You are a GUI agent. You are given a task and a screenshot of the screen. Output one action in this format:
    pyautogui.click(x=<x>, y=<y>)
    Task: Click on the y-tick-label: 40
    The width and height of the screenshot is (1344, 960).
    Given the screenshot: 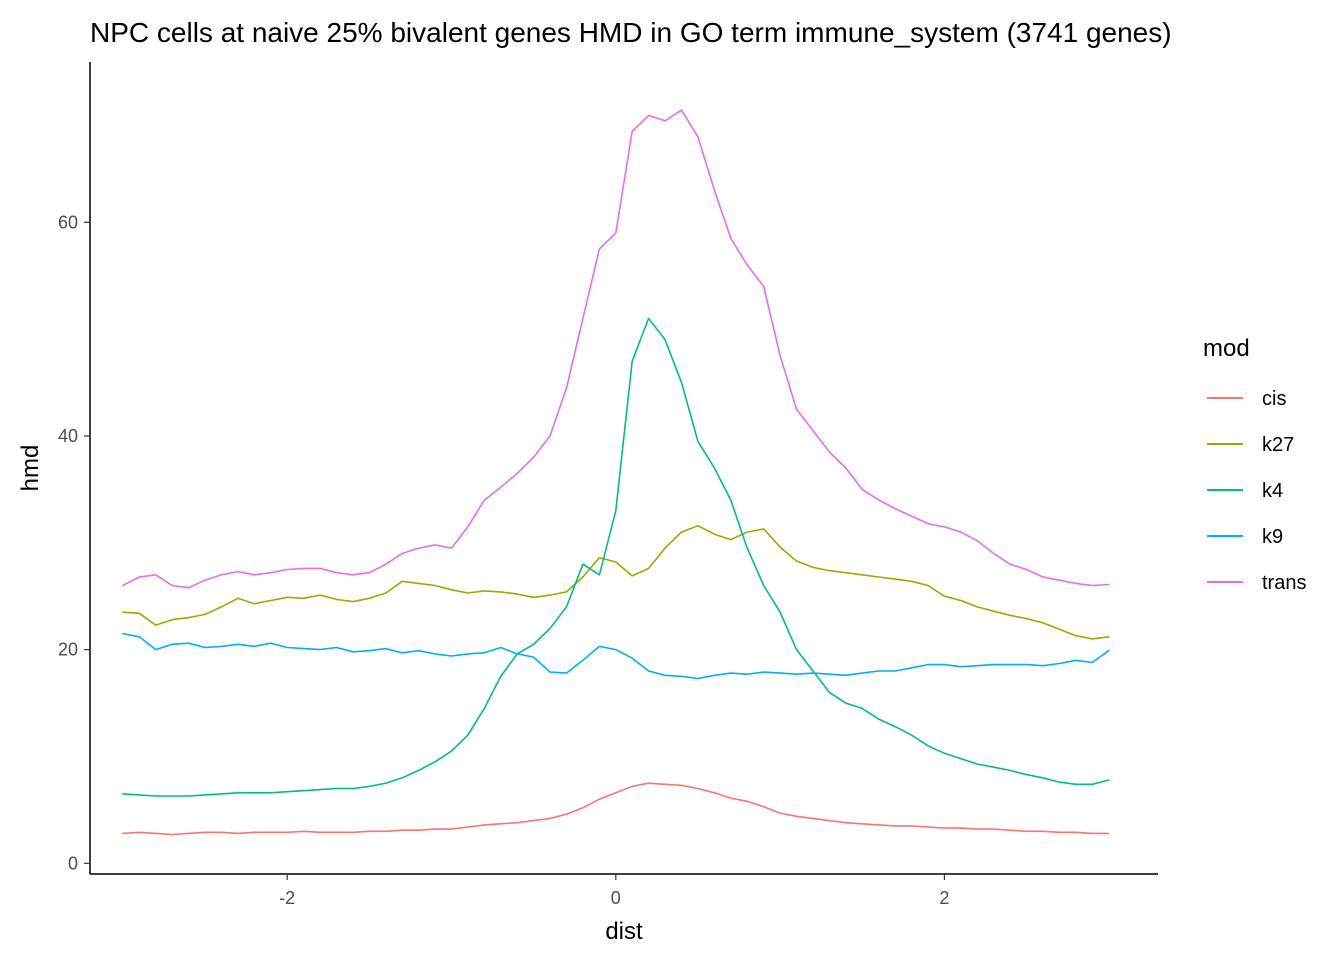 What is the action you would take?
    pyautogui.click(x=68, y=436)
    